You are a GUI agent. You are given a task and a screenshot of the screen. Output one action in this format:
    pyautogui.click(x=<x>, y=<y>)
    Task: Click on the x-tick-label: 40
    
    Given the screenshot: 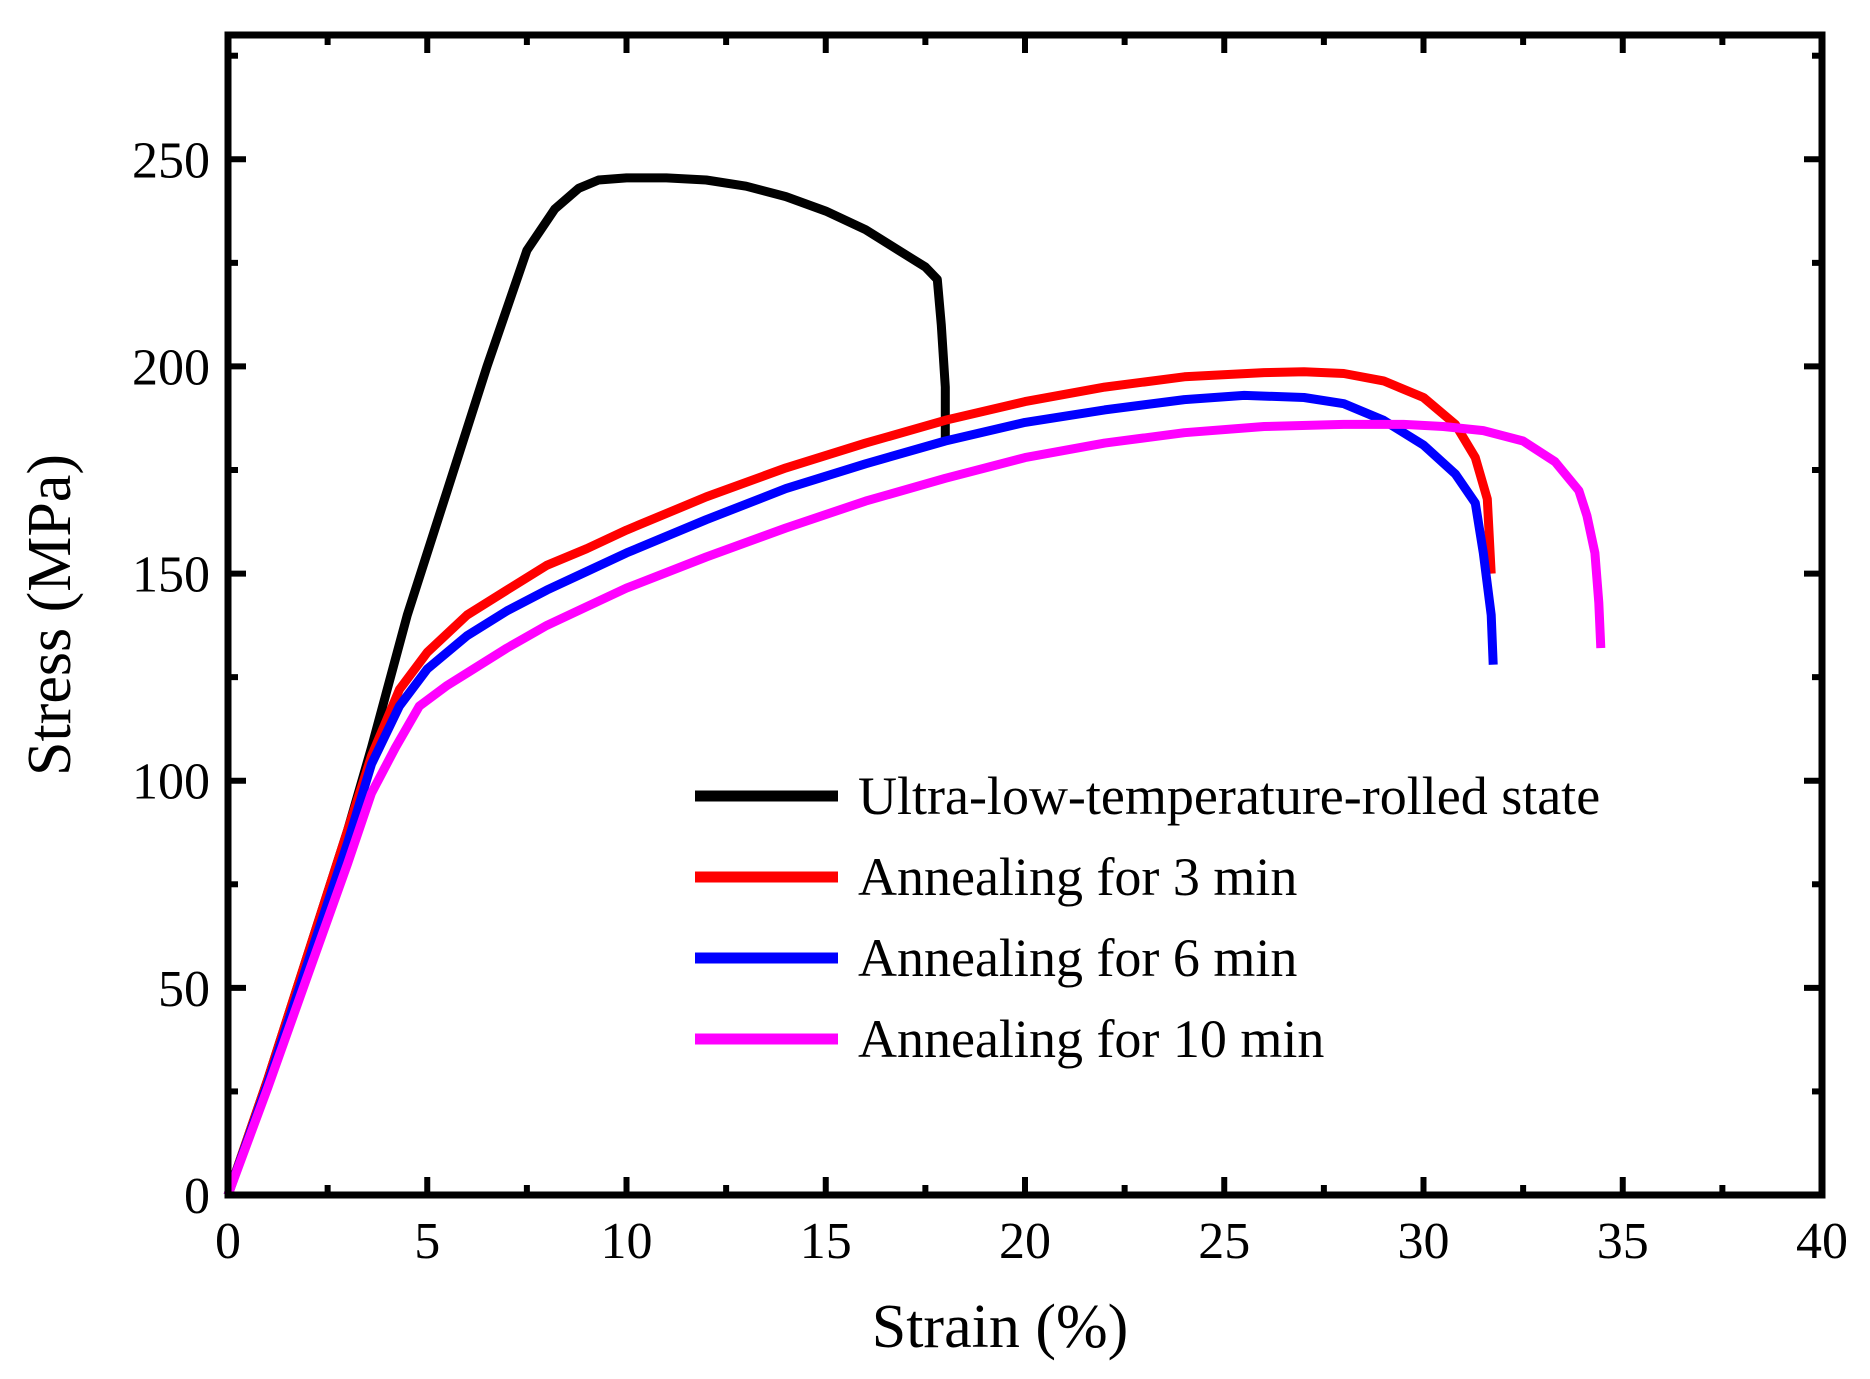 What is the action you would take?
    pyautogui.click(x=1822, y=1241)
    